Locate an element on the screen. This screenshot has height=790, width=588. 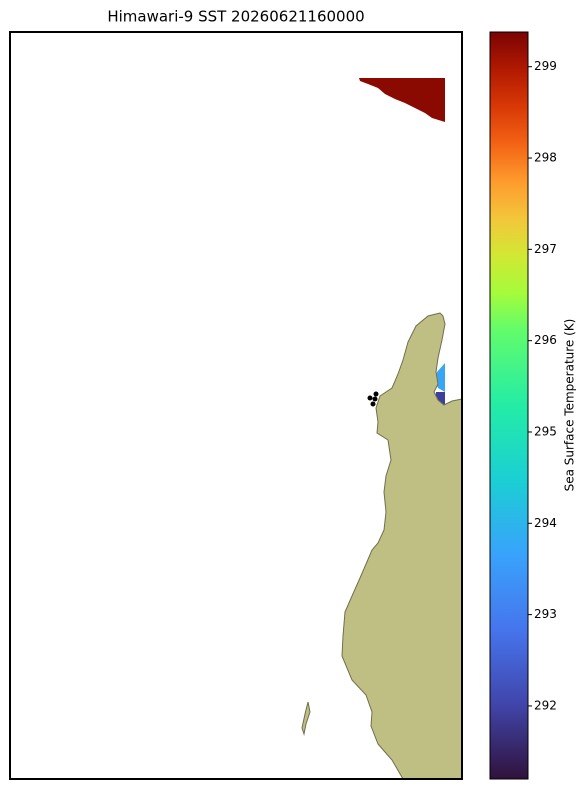
colorbar-tick-label: 293 is located at coordinates (545, 614).